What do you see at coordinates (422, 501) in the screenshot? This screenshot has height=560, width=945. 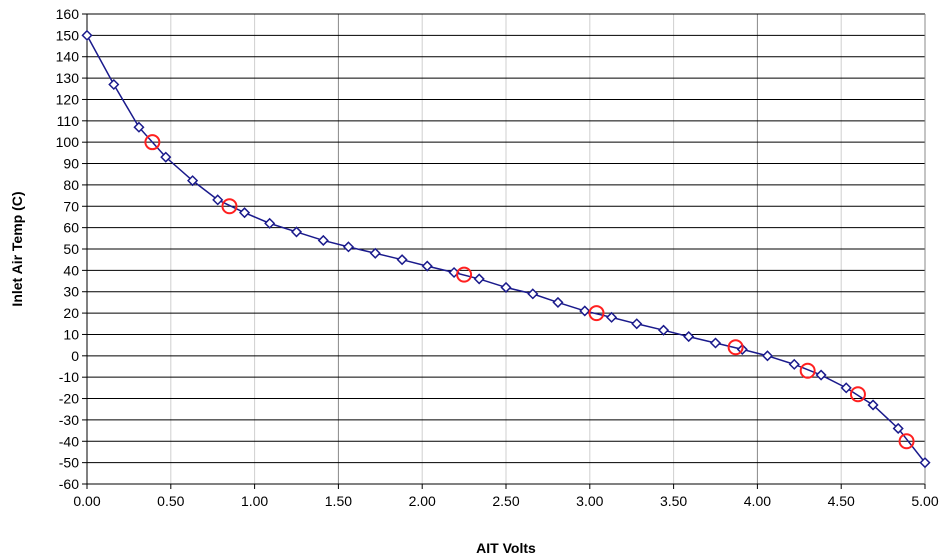 I see `x-tick-label: 2.00` at bounding box center [422, 501].